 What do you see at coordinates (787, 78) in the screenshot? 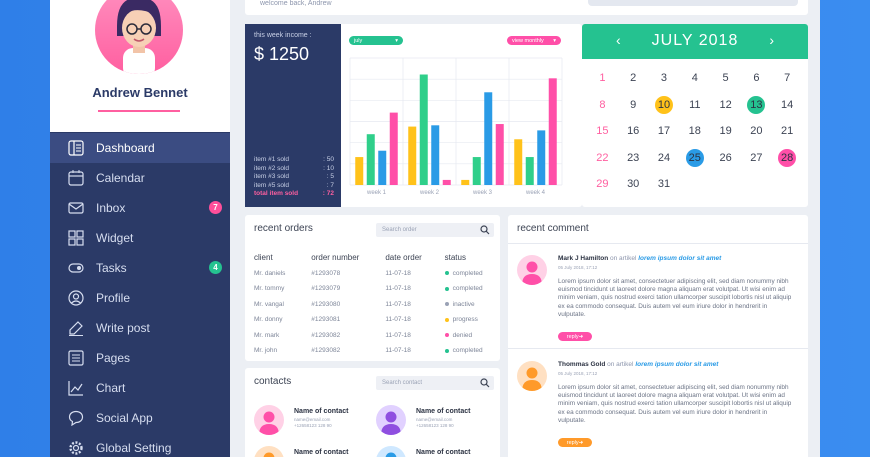
I see `calendar-day: 7` at bounding box center [787, 78].